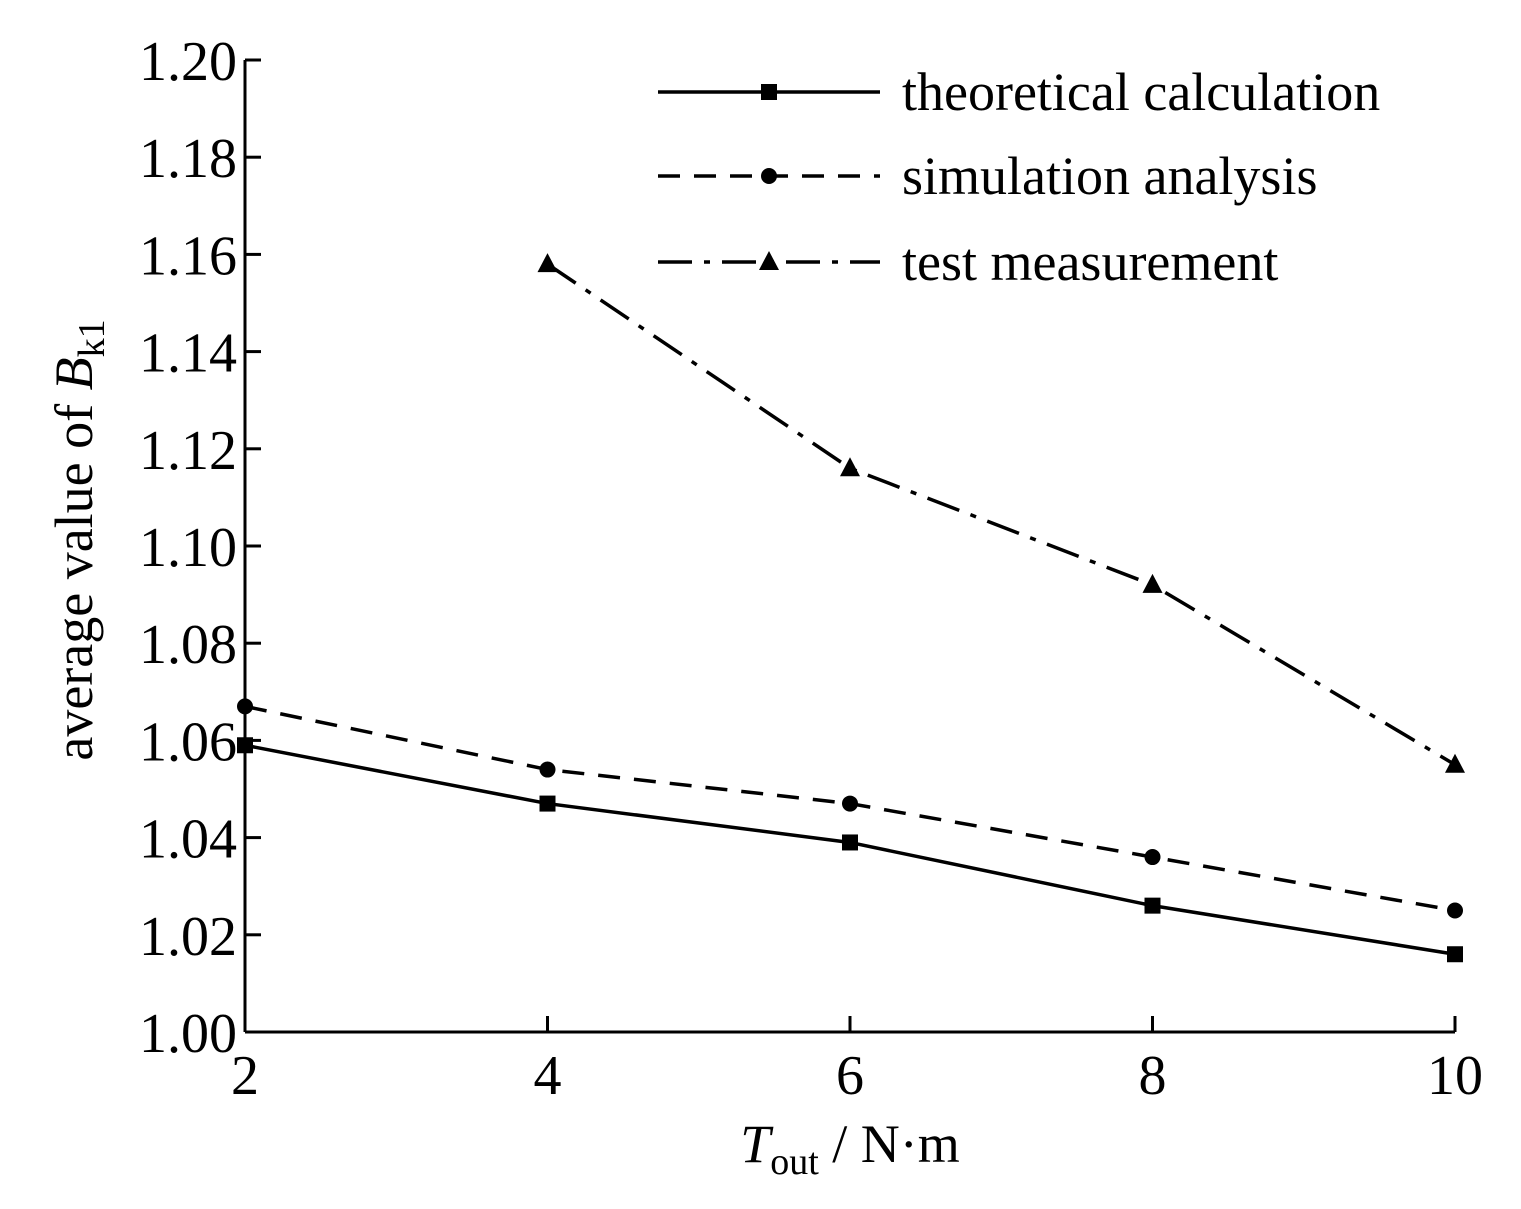 This screenshot has height=1209, width=1521. I want to click on y-tick-label: 1.02, so click(188, 937).